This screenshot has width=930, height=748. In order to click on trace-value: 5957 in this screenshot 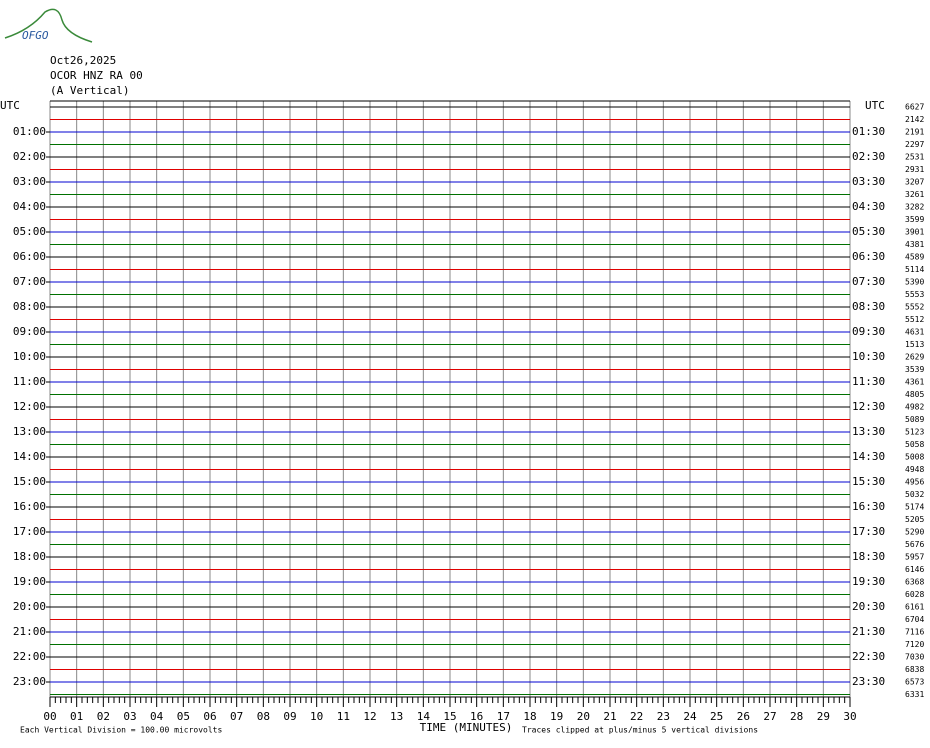, I will do `click(914, 557)`.